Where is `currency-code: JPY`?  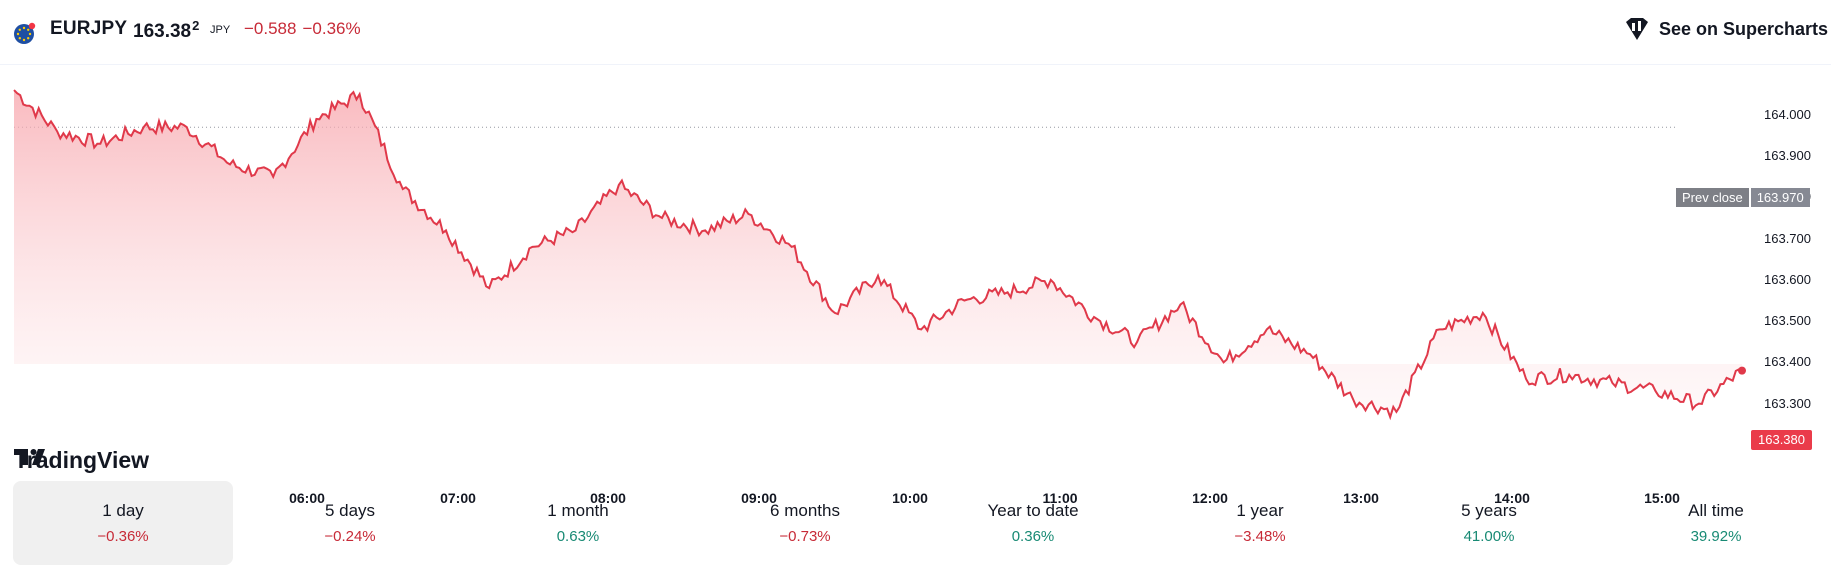
currency-code: JPY is located at coordinates (220, 30).